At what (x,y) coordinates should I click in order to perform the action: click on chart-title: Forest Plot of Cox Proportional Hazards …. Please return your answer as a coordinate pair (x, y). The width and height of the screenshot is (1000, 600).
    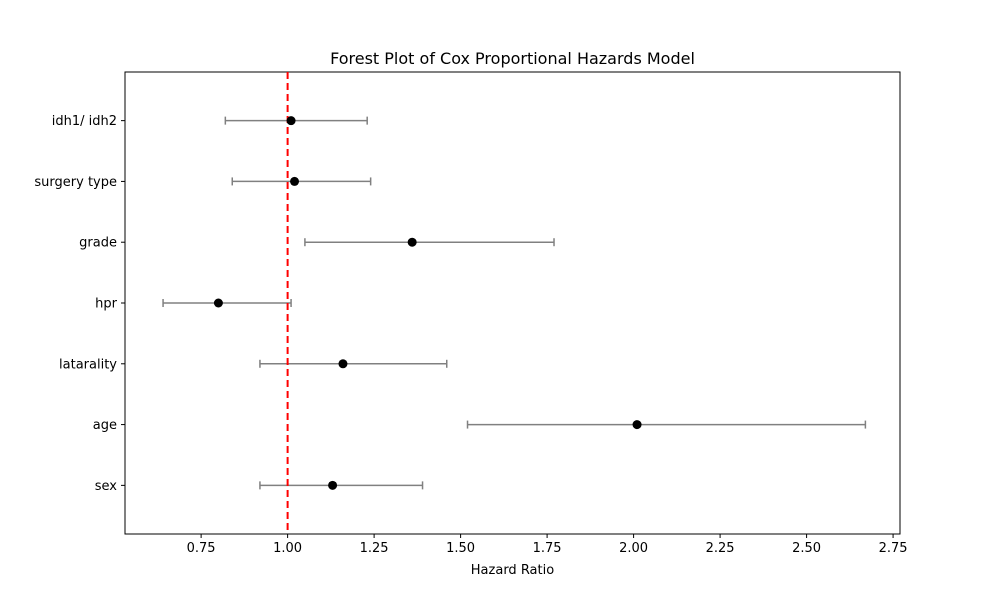
    Looking at the image, I should click on (512, 58).